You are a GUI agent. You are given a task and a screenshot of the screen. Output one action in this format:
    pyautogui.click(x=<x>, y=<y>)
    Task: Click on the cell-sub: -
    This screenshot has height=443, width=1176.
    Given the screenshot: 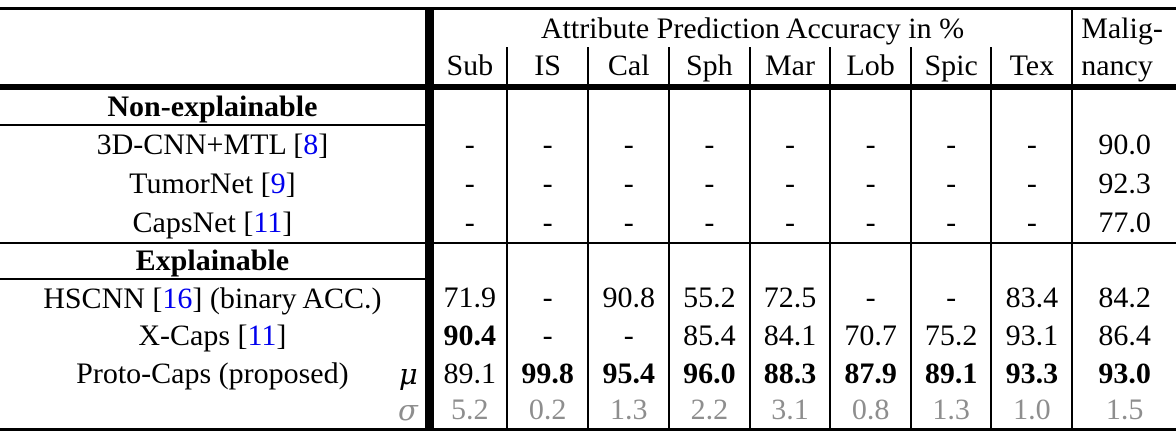 What is the action you would take?
    pyautogui.click(x=469, y=183)
    